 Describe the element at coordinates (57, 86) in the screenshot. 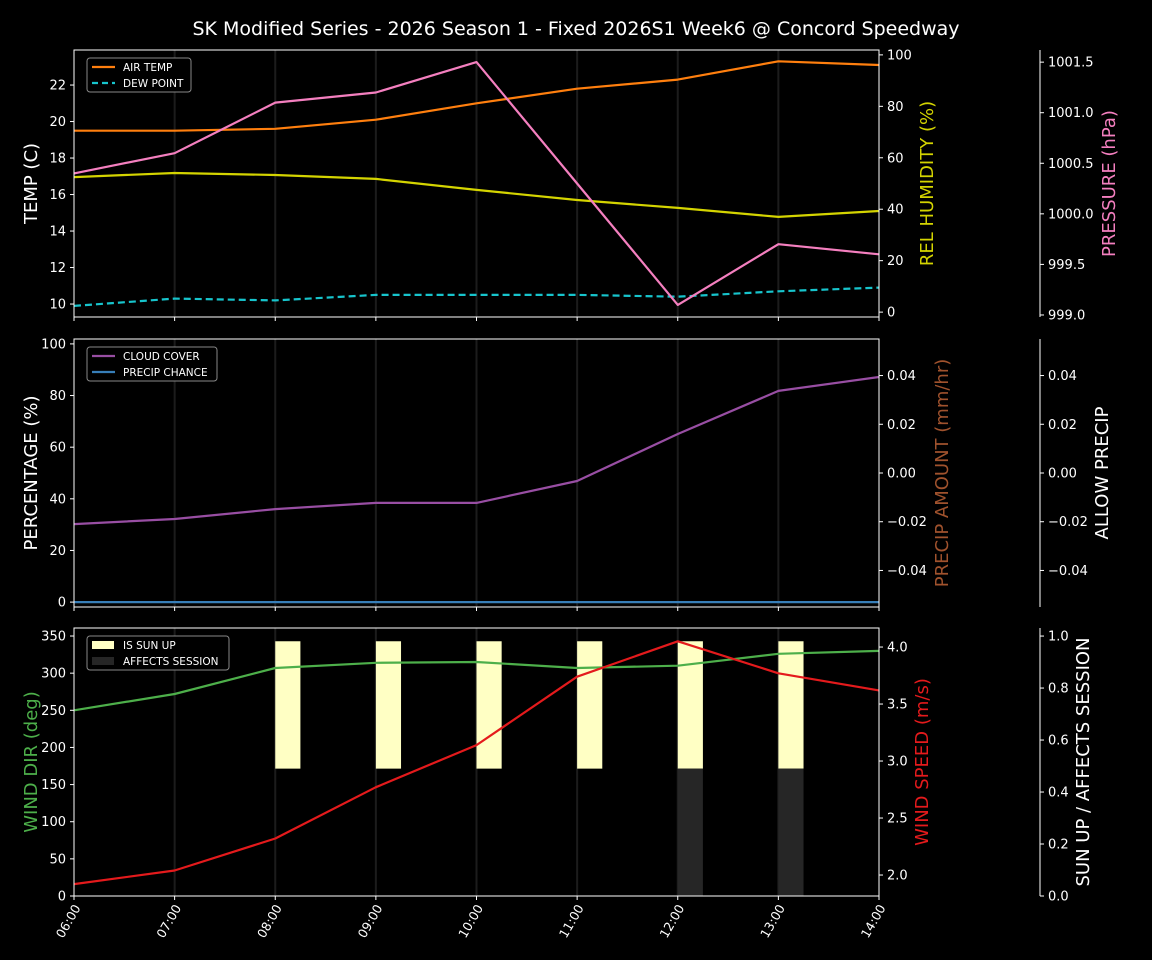

I see `y-tick-label: 22` at that location.